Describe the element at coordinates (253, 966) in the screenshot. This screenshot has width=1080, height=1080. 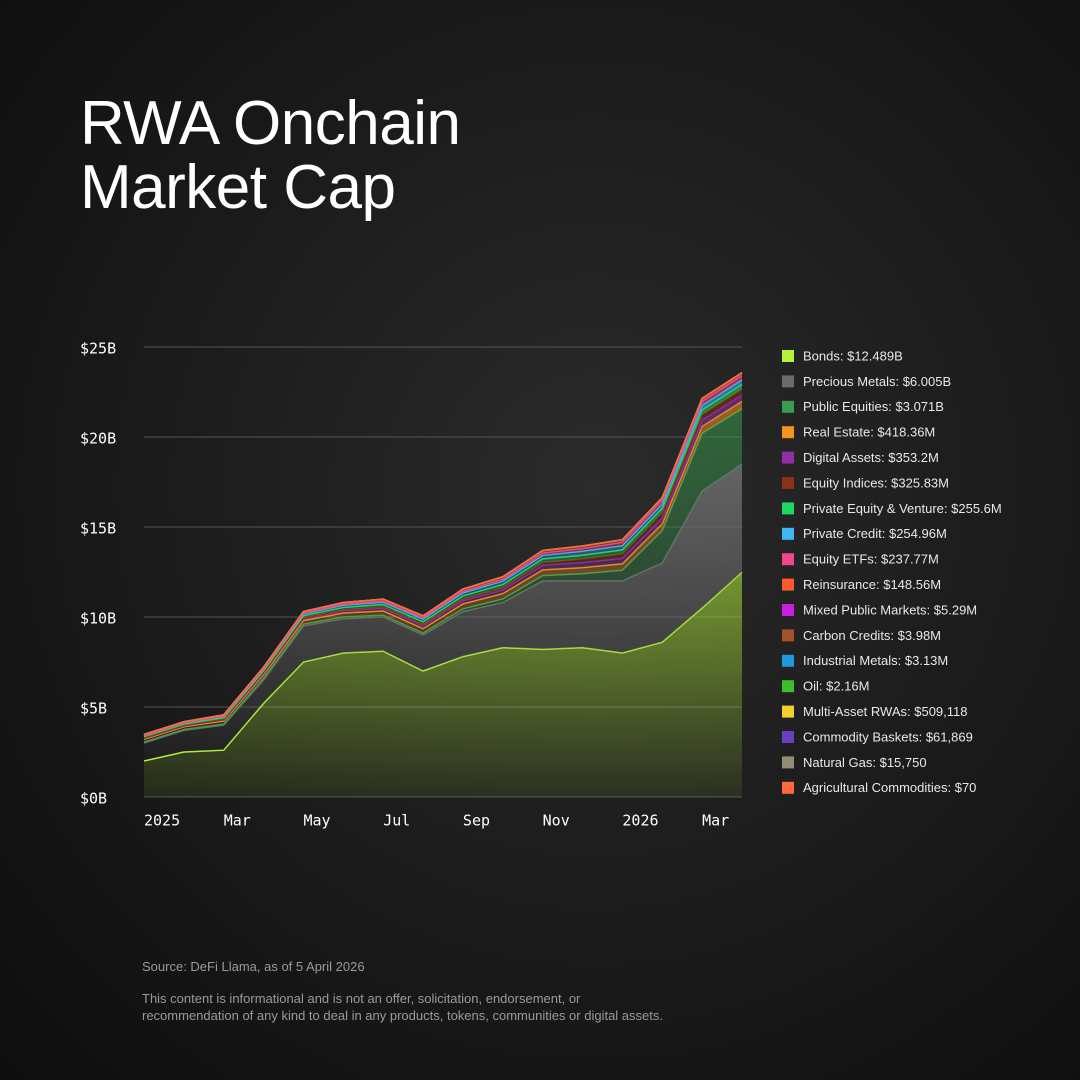
I see `source: Source: DeFi Llama, as of 5 April 2026` at that location.